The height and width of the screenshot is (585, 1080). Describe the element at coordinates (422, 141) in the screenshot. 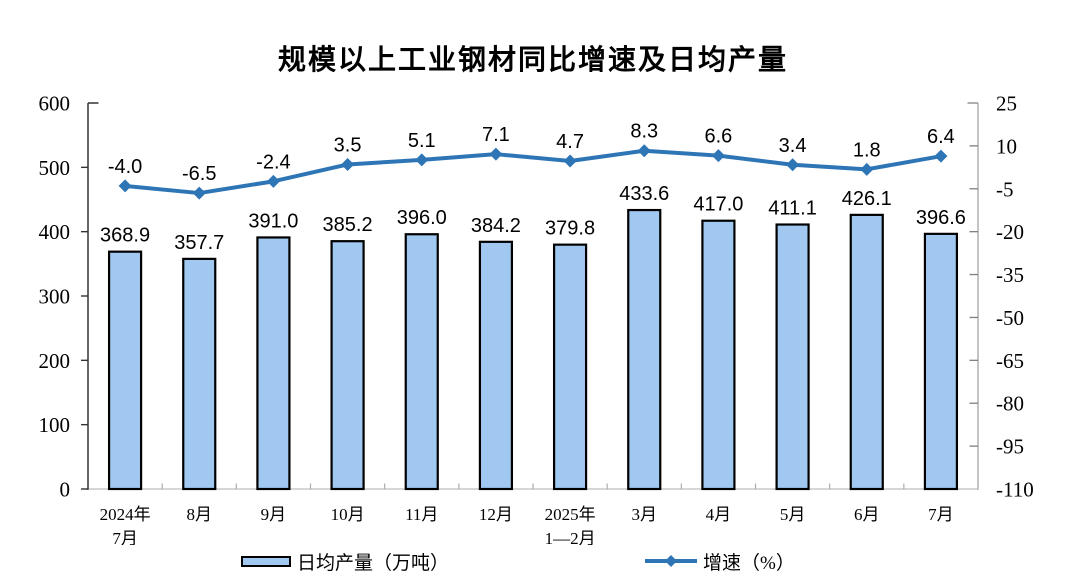

I see `line-value-label: 5.1` at that location.